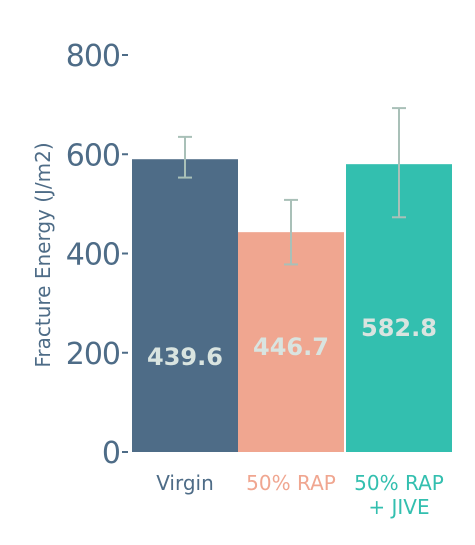 This screenshot has height=545, width=475. Describe the element at coordinates (398, 507) in the screenshot. I see `category-label: + JIVE` at that location.